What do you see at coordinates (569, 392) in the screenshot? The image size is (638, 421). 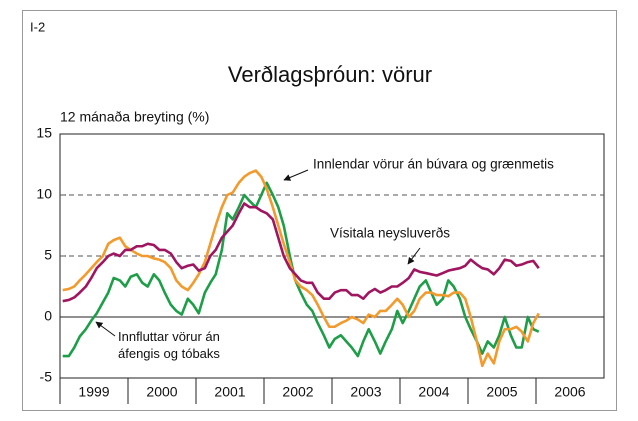 I see `x-tick-label: 2006` at bounding box center [569, 392].